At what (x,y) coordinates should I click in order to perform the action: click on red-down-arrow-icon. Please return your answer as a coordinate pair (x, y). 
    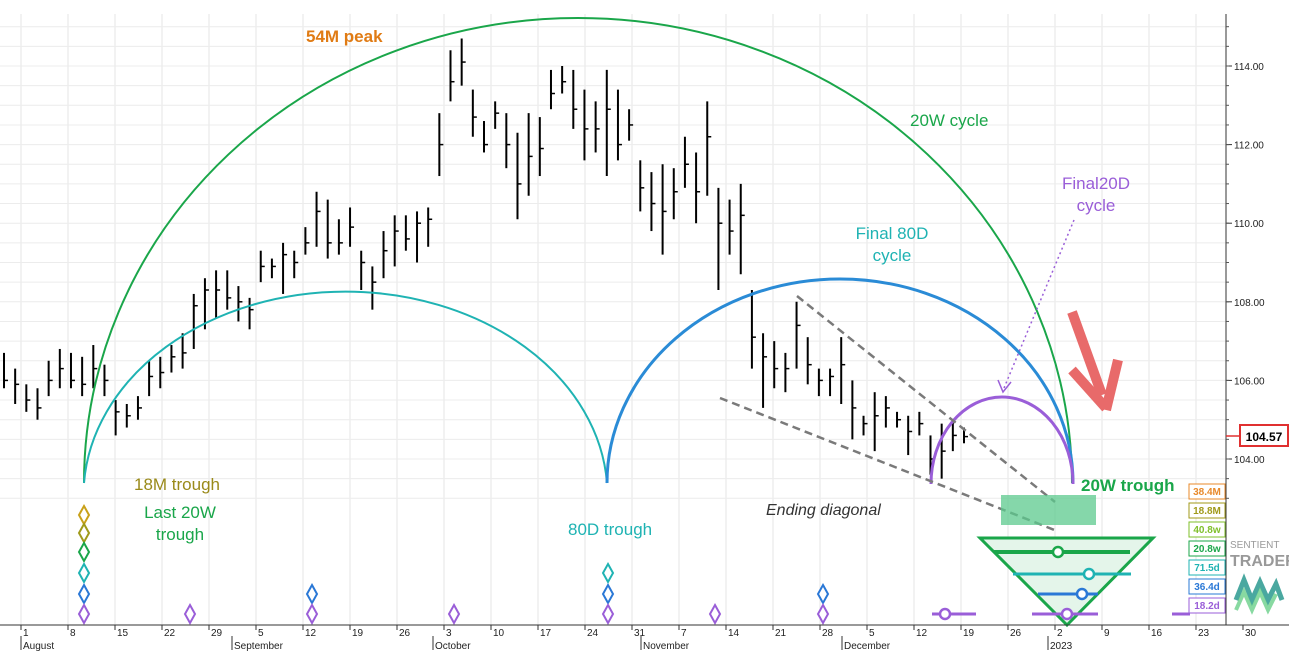
    Looking at the image, I should click on (1095, 361).